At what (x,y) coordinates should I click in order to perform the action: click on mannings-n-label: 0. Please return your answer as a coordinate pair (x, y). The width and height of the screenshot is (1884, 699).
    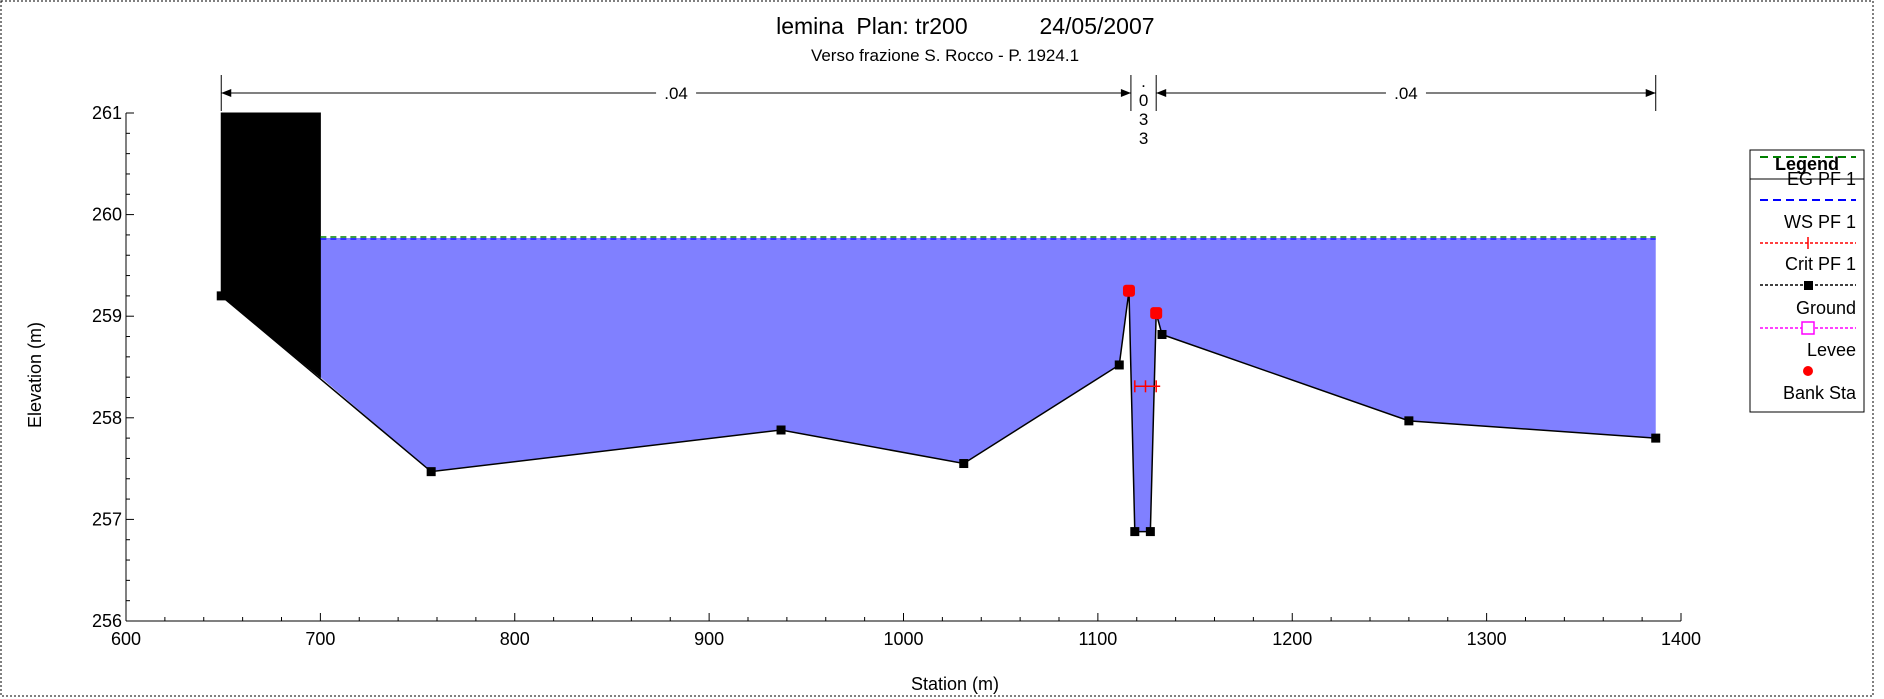
    Looking at the image, I should click on (1143, 100).